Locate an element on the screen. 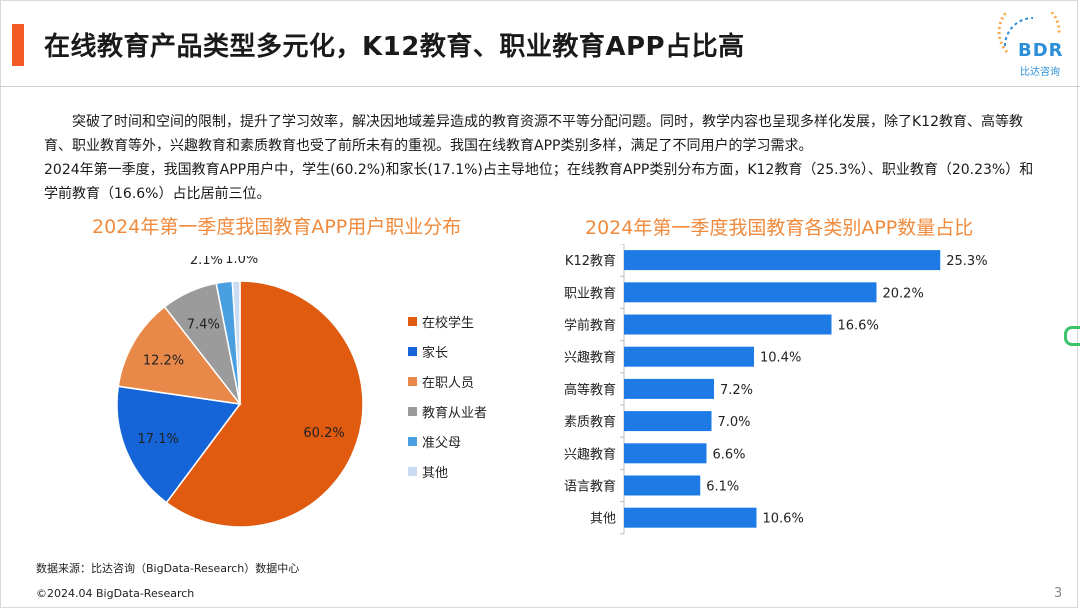 Image resolution: width=1080 pixels, height=610 pixels. legend-item: 准父母 is located at coordinates (447, 441).